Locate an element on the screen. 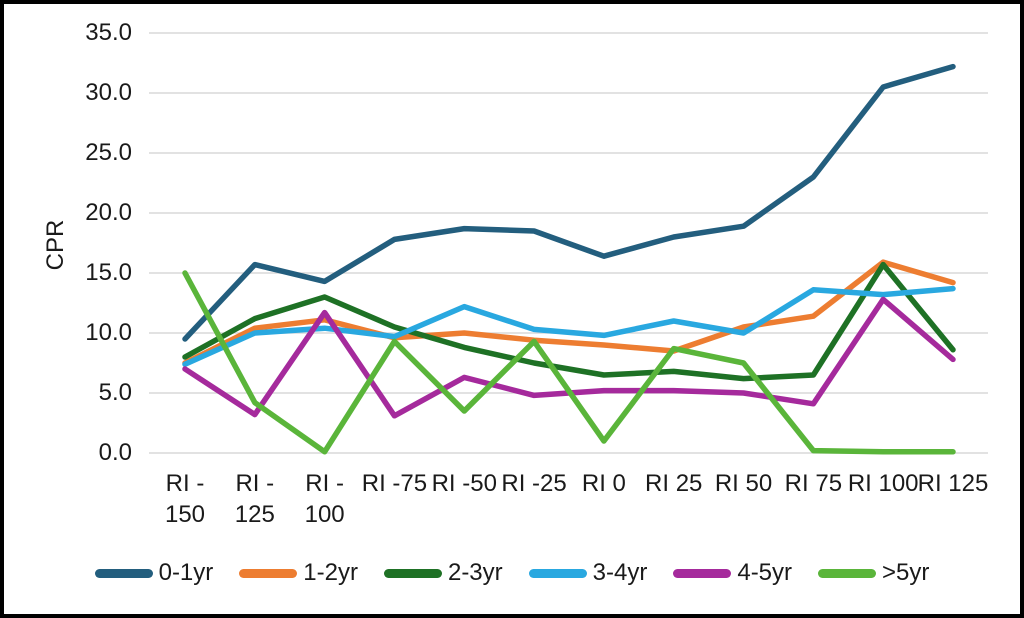 Image resolution: width=1024 pixels, height=618 pixels. x-tick-label: RI -25 is located at coordinates (534, 483).